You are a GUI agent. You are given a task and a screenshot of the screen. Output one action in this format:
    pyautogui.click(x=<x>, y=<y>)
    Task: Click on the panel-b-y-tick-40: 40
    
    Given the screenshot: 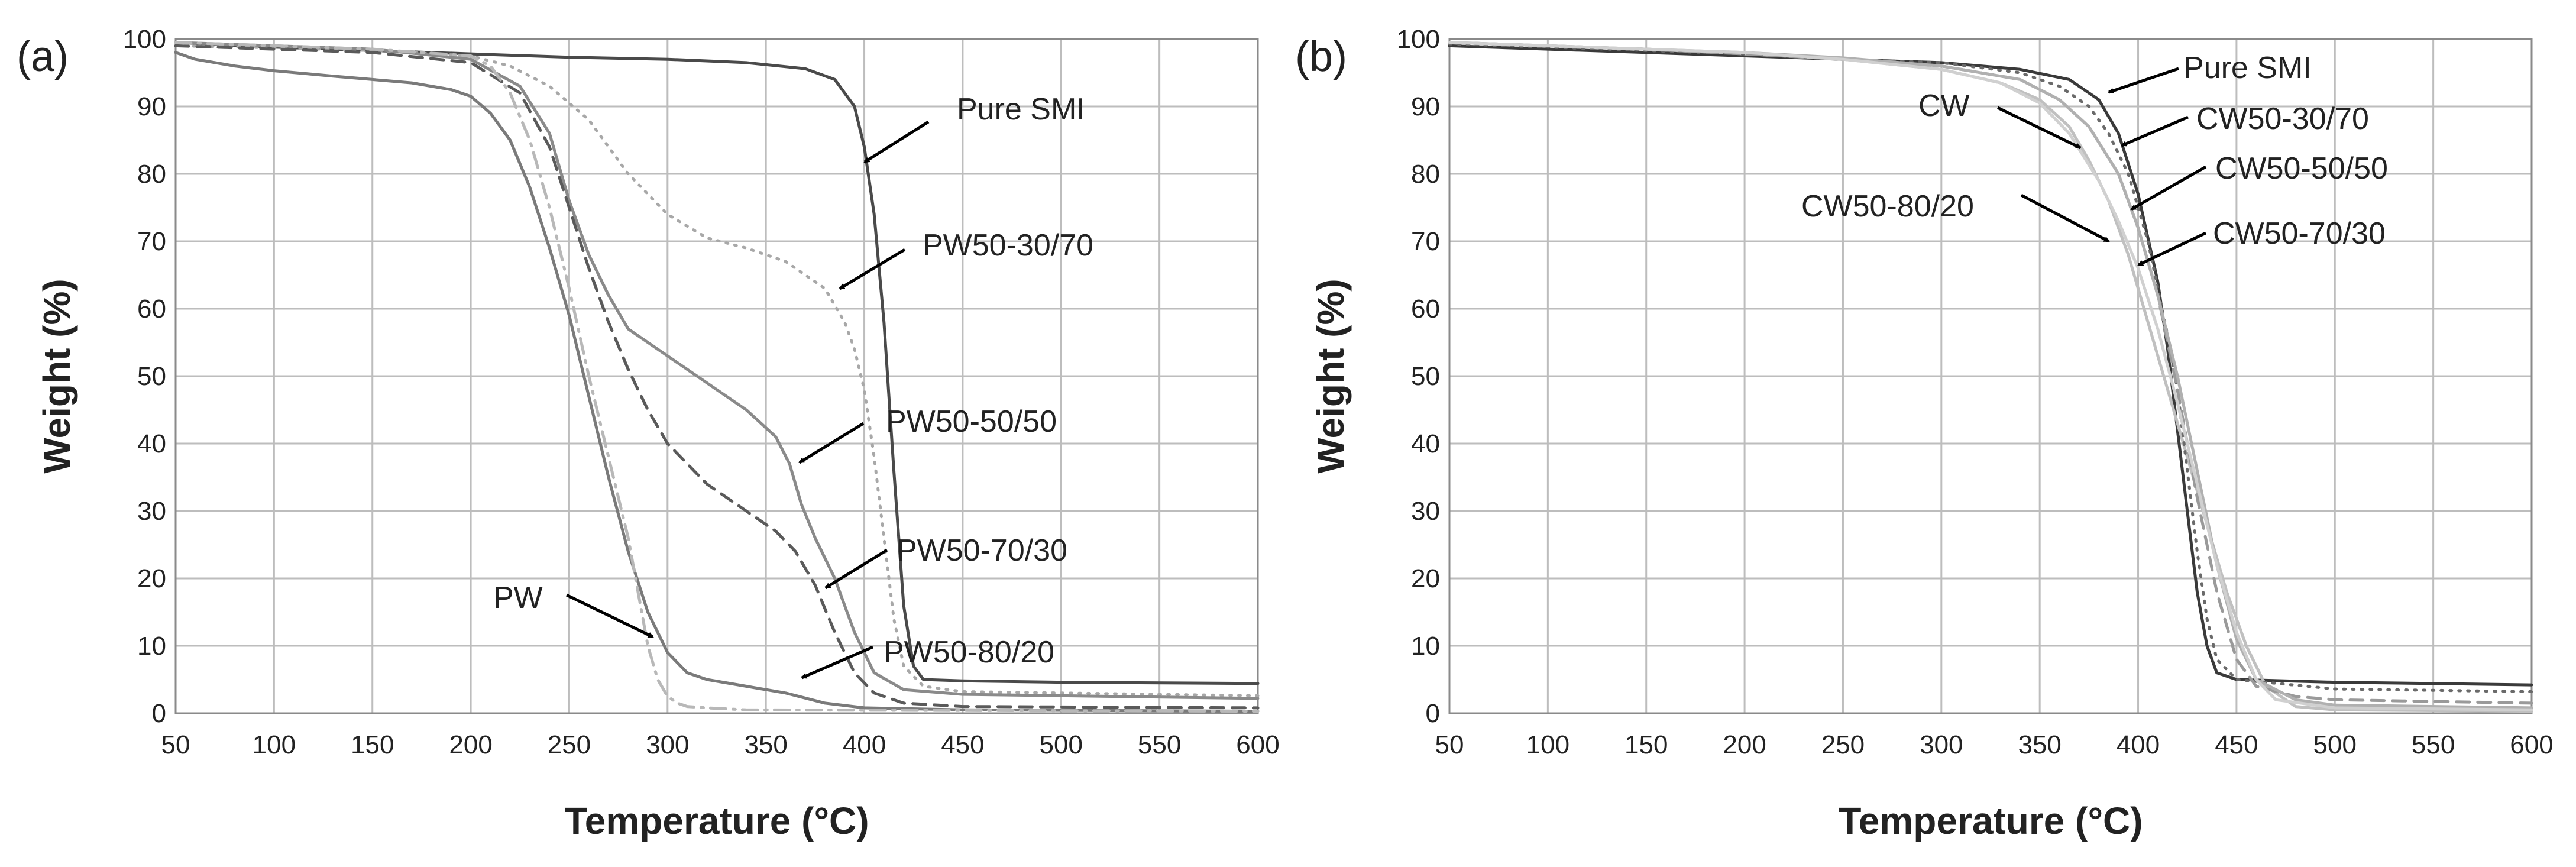 What is the action you would take?
    pyautogui.click(x=1426, y=443)
    